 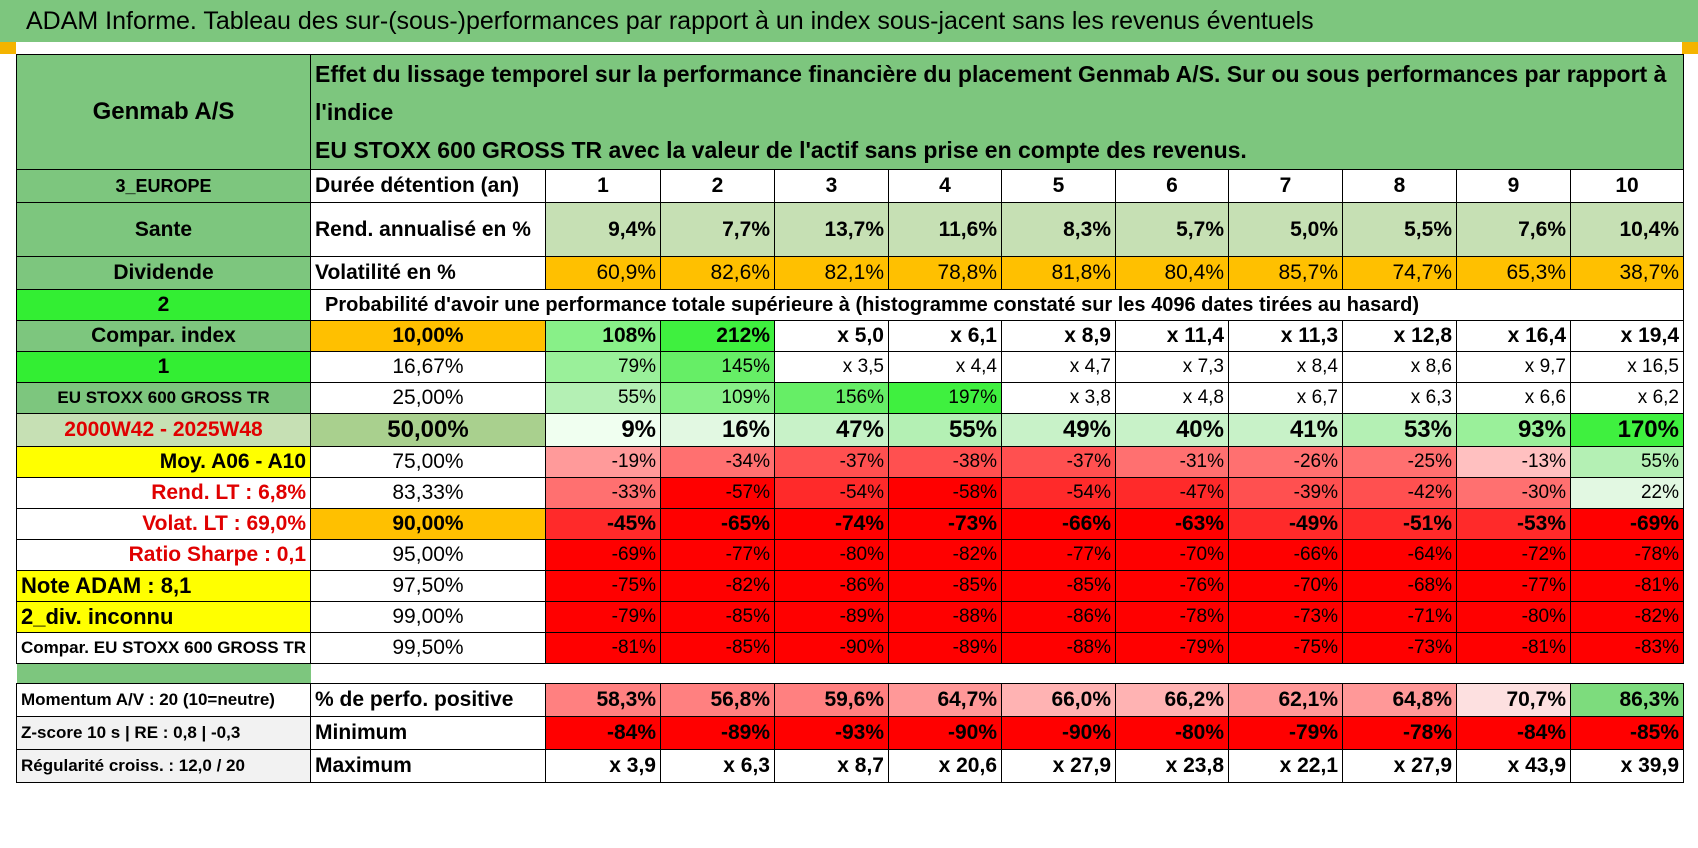 What do you see at coordinates (603, 555) in the screenshot?
I see `percentile-value-cell: -69%` at bounding box center [603, 555].